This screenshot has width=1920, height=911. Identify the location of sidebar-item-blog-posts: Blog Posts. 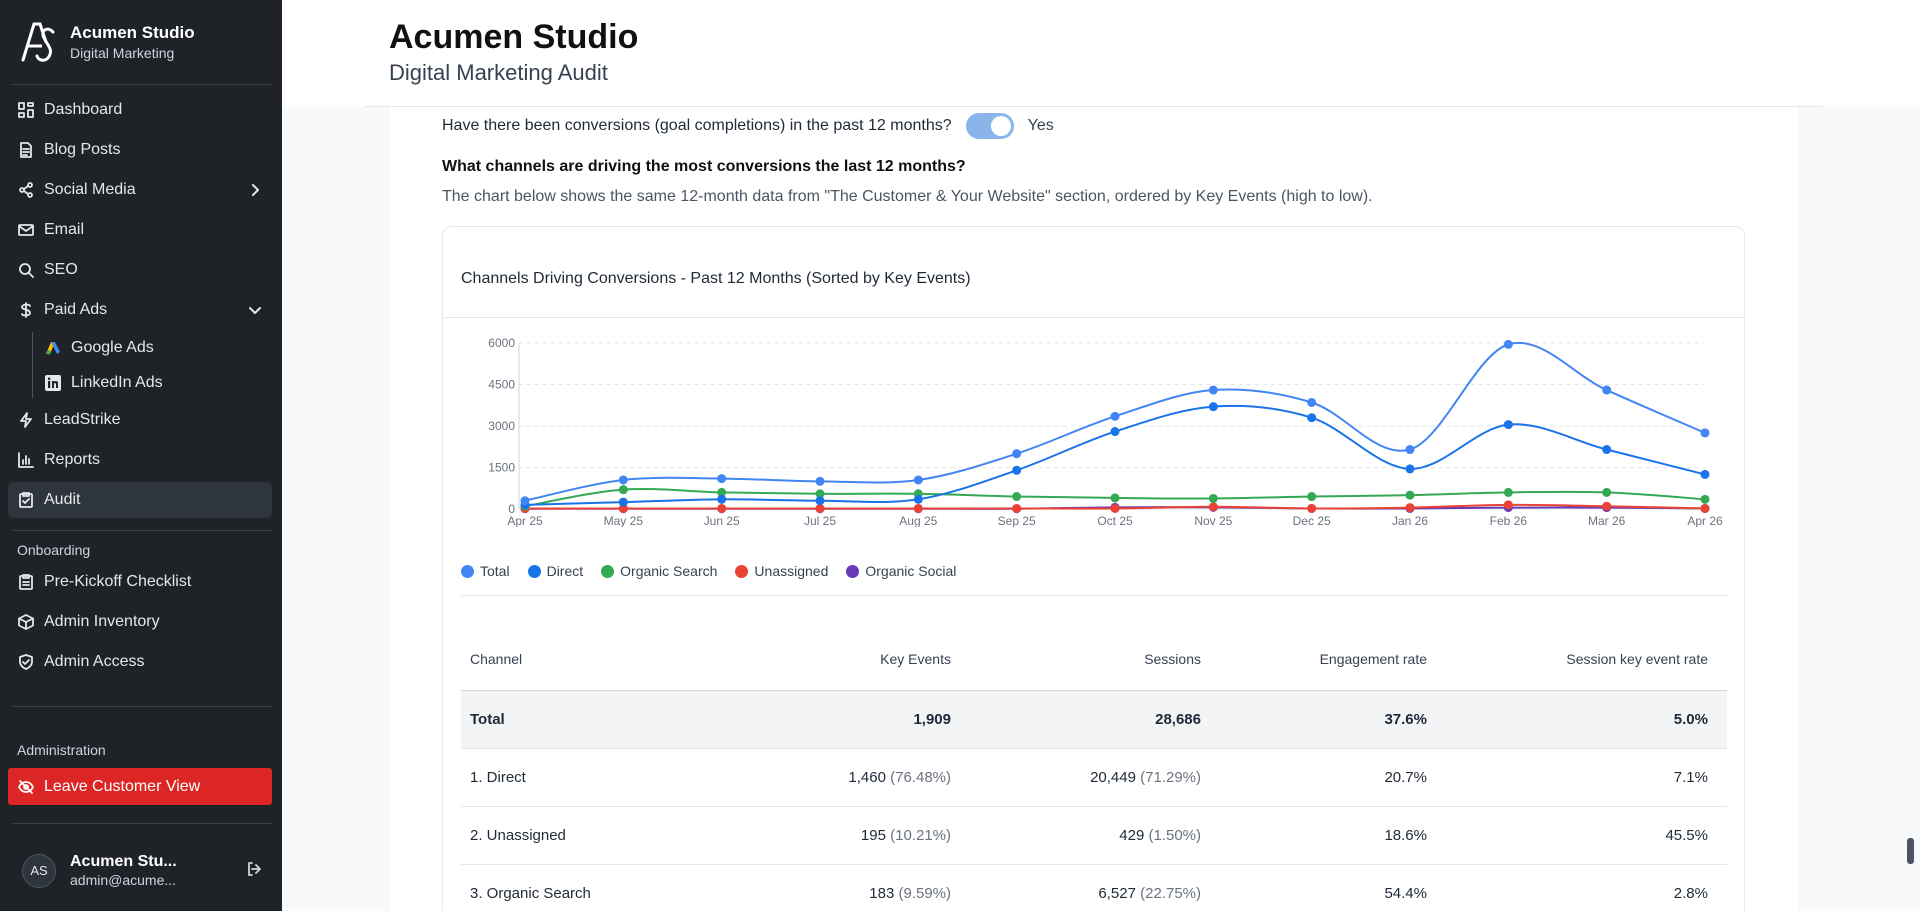
(140, 150).